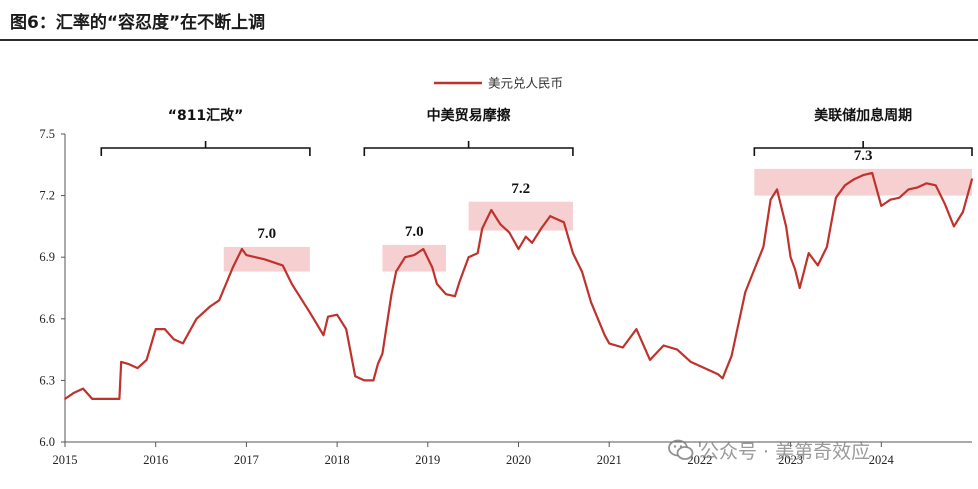 This screenshot has width=978, height=489. I want to click on x-tick-label: 2018, so click(337, 460).